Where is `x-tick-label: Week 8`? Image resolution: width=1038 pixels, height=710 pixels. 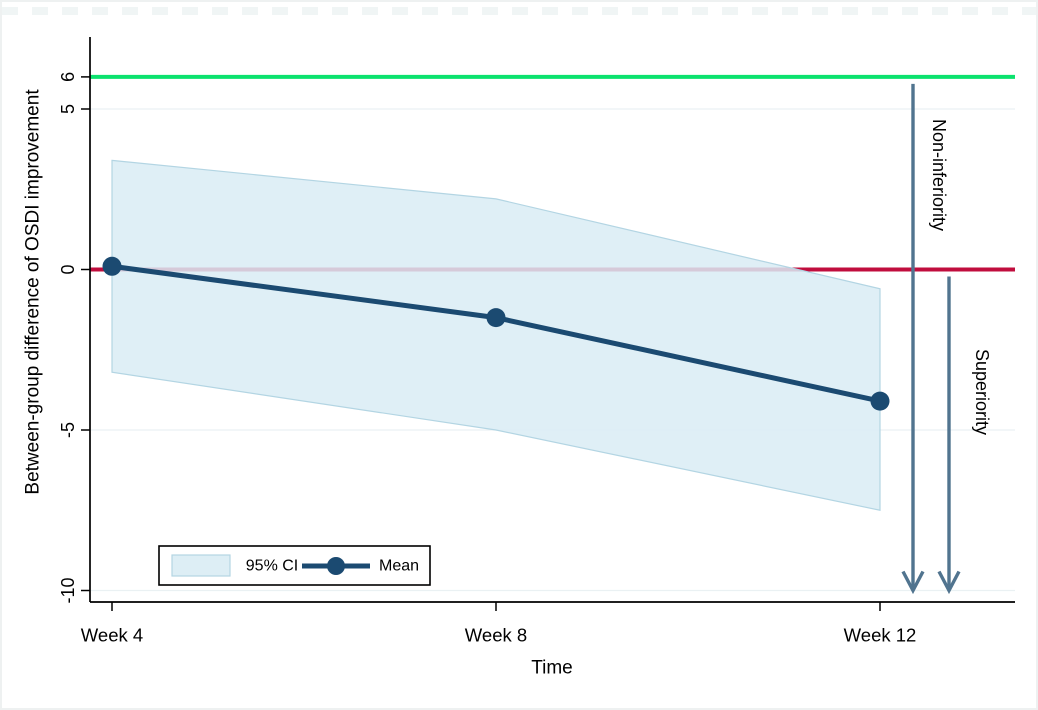
x-tick-label: Week 8 is located at coordinates (496, 635).